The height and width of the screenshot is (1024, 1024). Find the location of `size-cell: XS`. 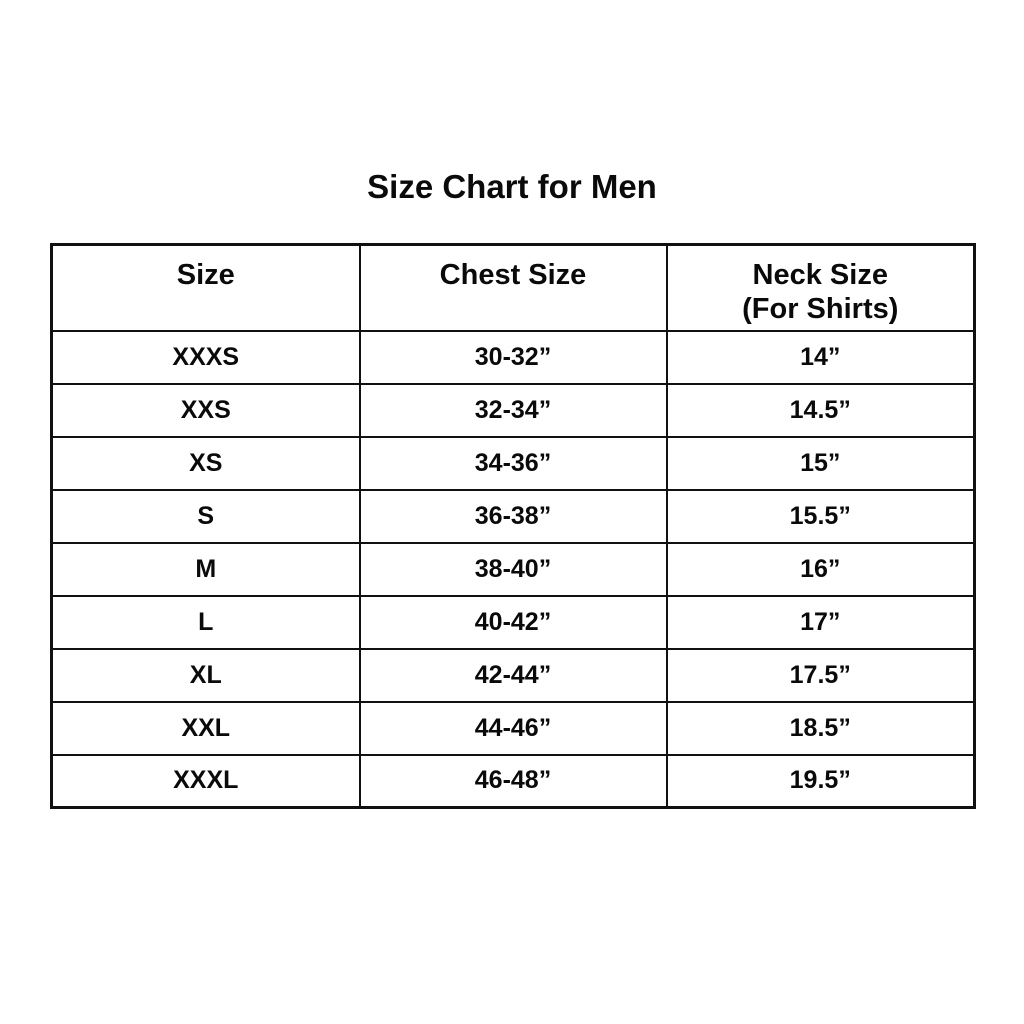

size-cell: XS is located at coordinates (205, 463).